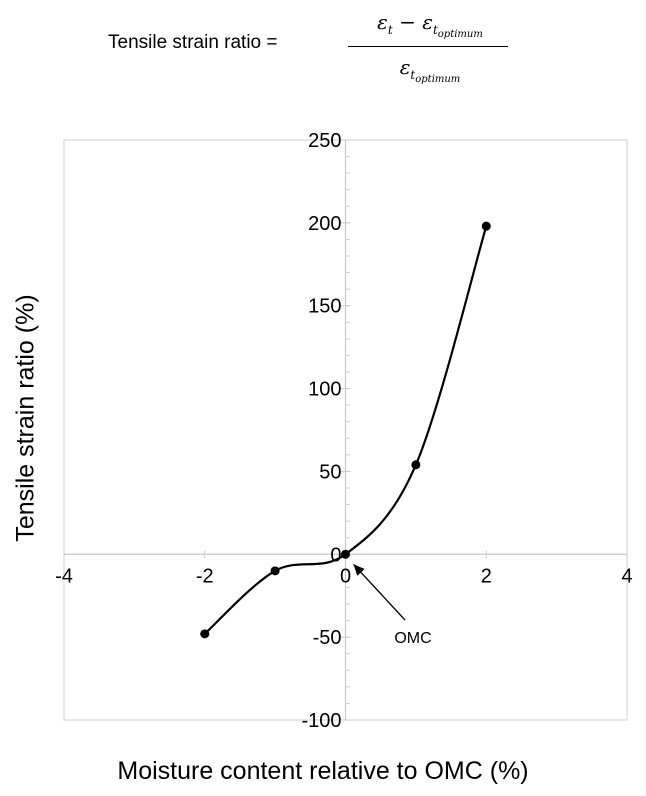  Describe the element at coordinates (460, 34) in the screenshot. I see `eq-num-subsub: optimum` at that location.